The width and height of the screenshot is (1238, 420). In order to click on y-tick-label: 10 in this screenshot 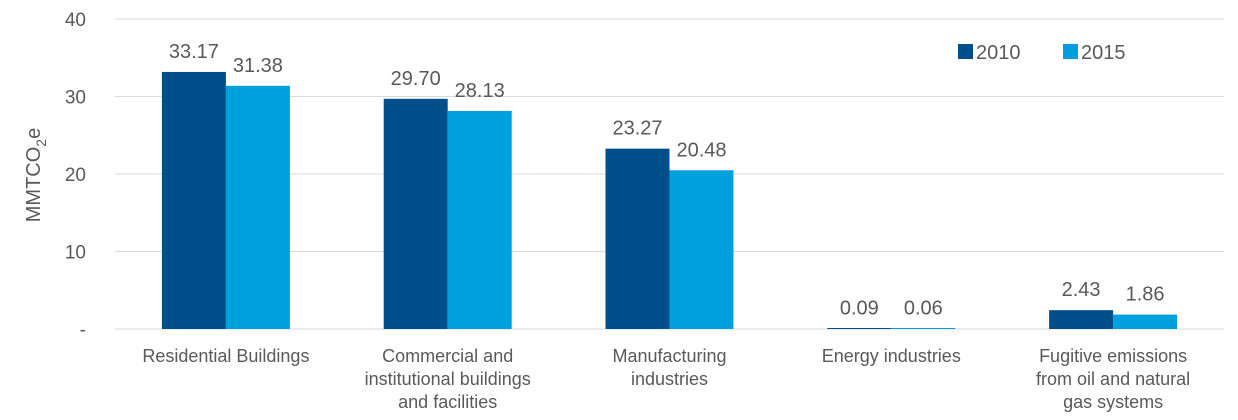, I will do `click(75, 253)`.